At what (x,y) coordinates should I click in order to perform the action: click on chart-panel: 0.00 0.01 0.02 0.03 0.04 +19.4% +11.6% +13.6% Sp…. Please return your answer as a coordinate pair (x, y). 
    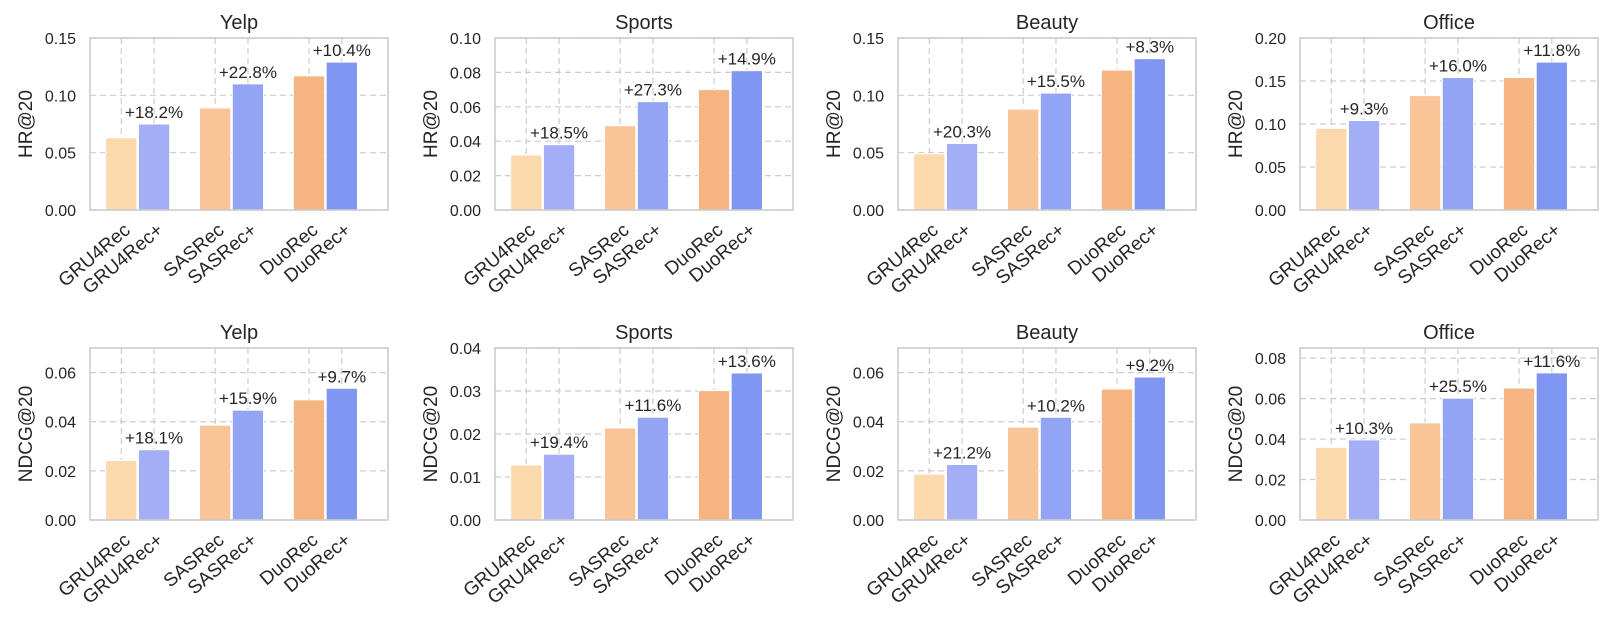
    Looking at the image, I should click on (607, 465).